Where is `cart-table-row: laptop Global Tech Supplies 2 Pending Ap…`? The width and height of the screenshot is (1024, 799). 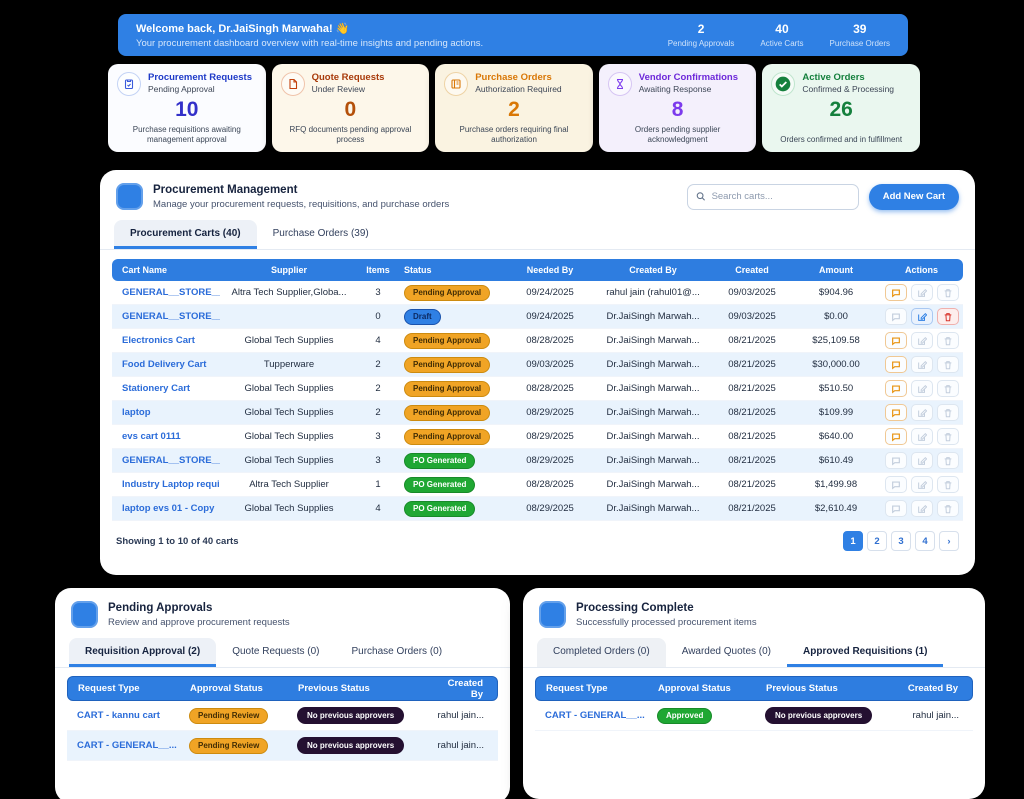 cart-table-row: laptop Global Tech Supplies 2 Pending Ap… is located at coordinates (537, 413).